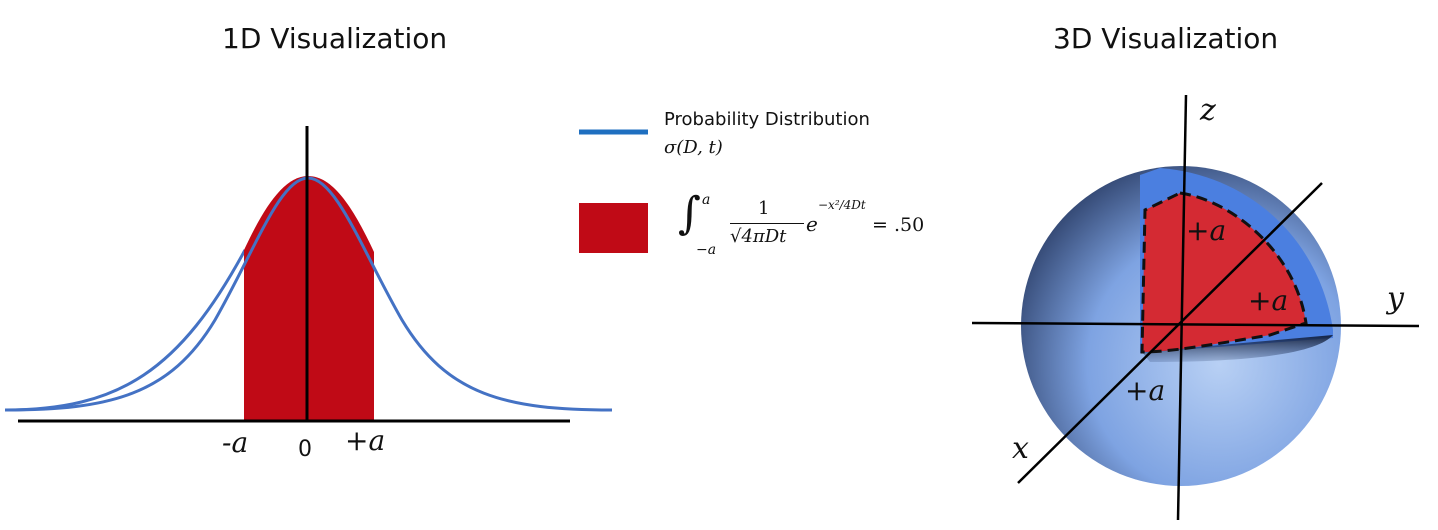 Image resolution: width=1438 pixels, height=530 pixels. I want to click on tick-plus-a: +a, so click(365, 440).